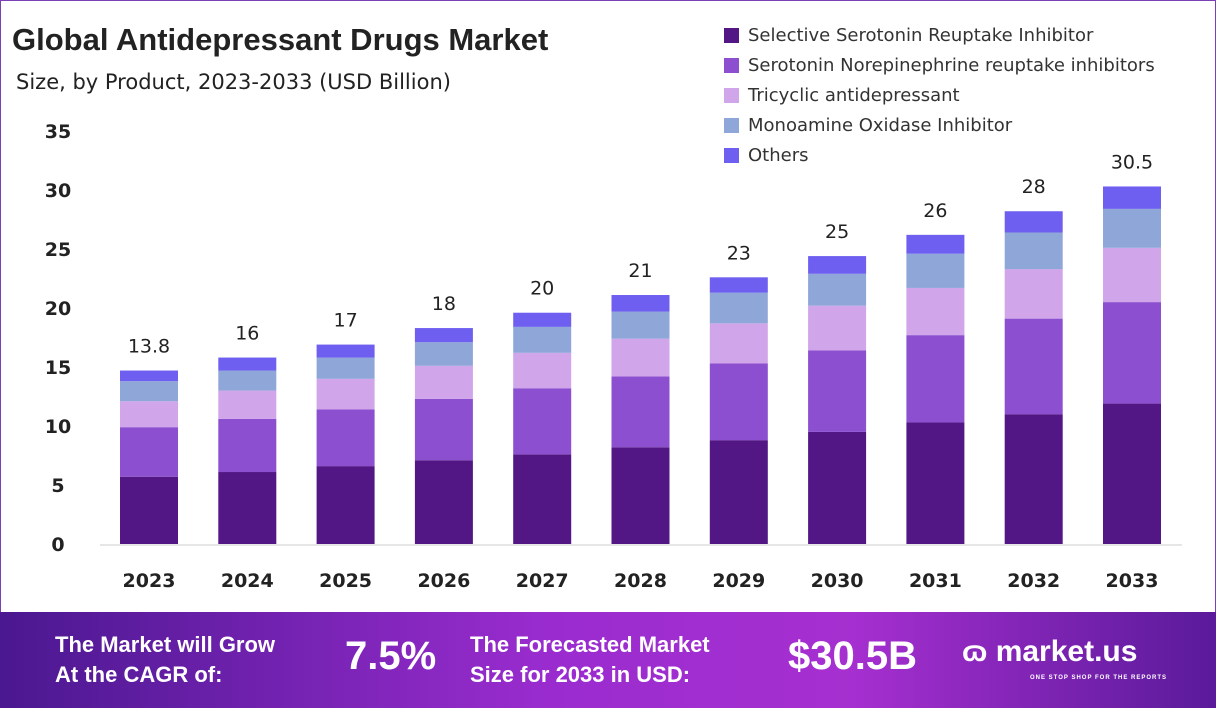 Image resolution: width=1216 pixels, height=708 pixels. Describe the element at coordinates (247, 334) in the screenshot. I see `total-label: 16` at that location.